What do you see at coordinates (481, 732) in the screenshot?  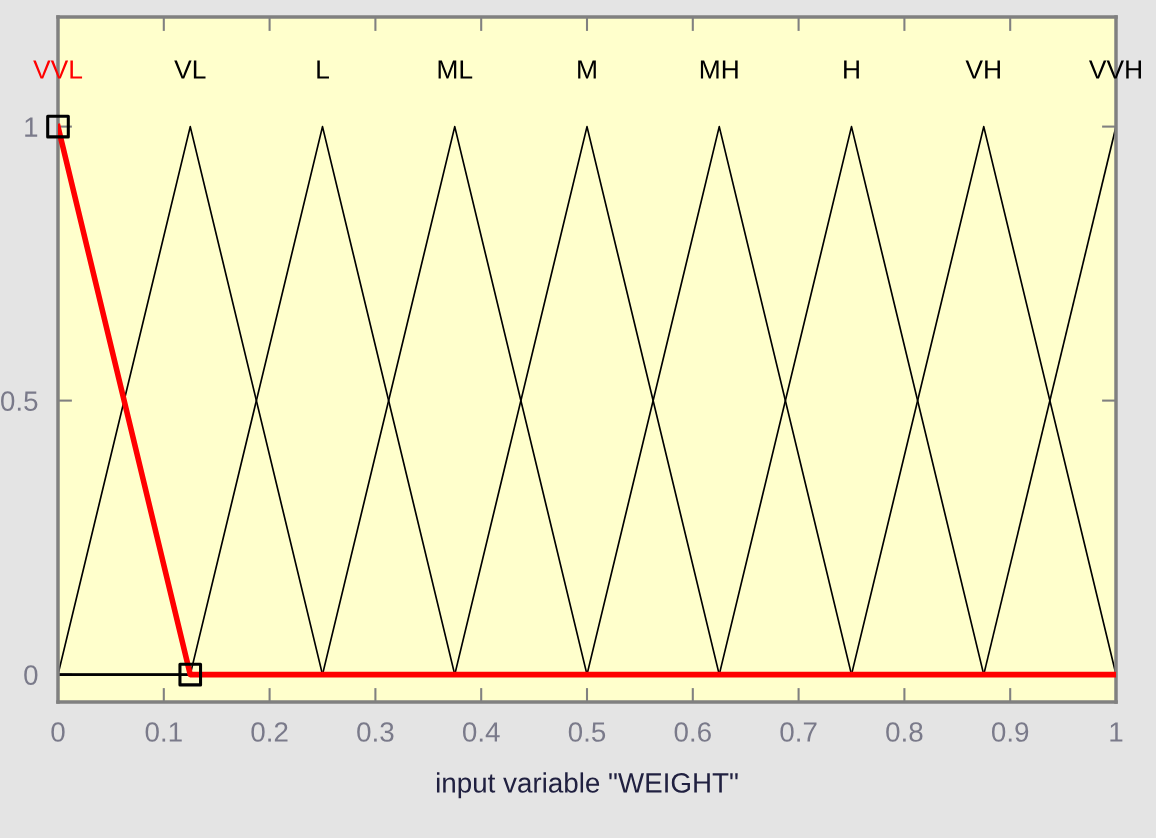 I see `x-tick-label: 0.4` at bounding box center [481, 732].